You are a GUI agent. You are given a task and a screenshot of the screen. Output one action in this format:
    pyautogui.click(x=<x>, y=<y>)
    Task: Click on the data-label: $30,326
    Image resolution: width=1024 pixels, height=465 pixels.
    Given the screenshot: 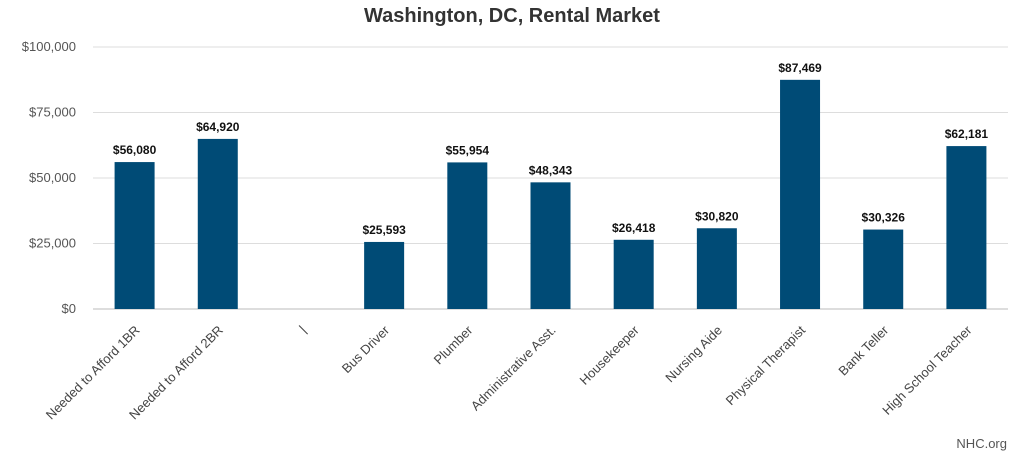 What is the action you would take?
    pyautogui.click(x=884, y=218)
    